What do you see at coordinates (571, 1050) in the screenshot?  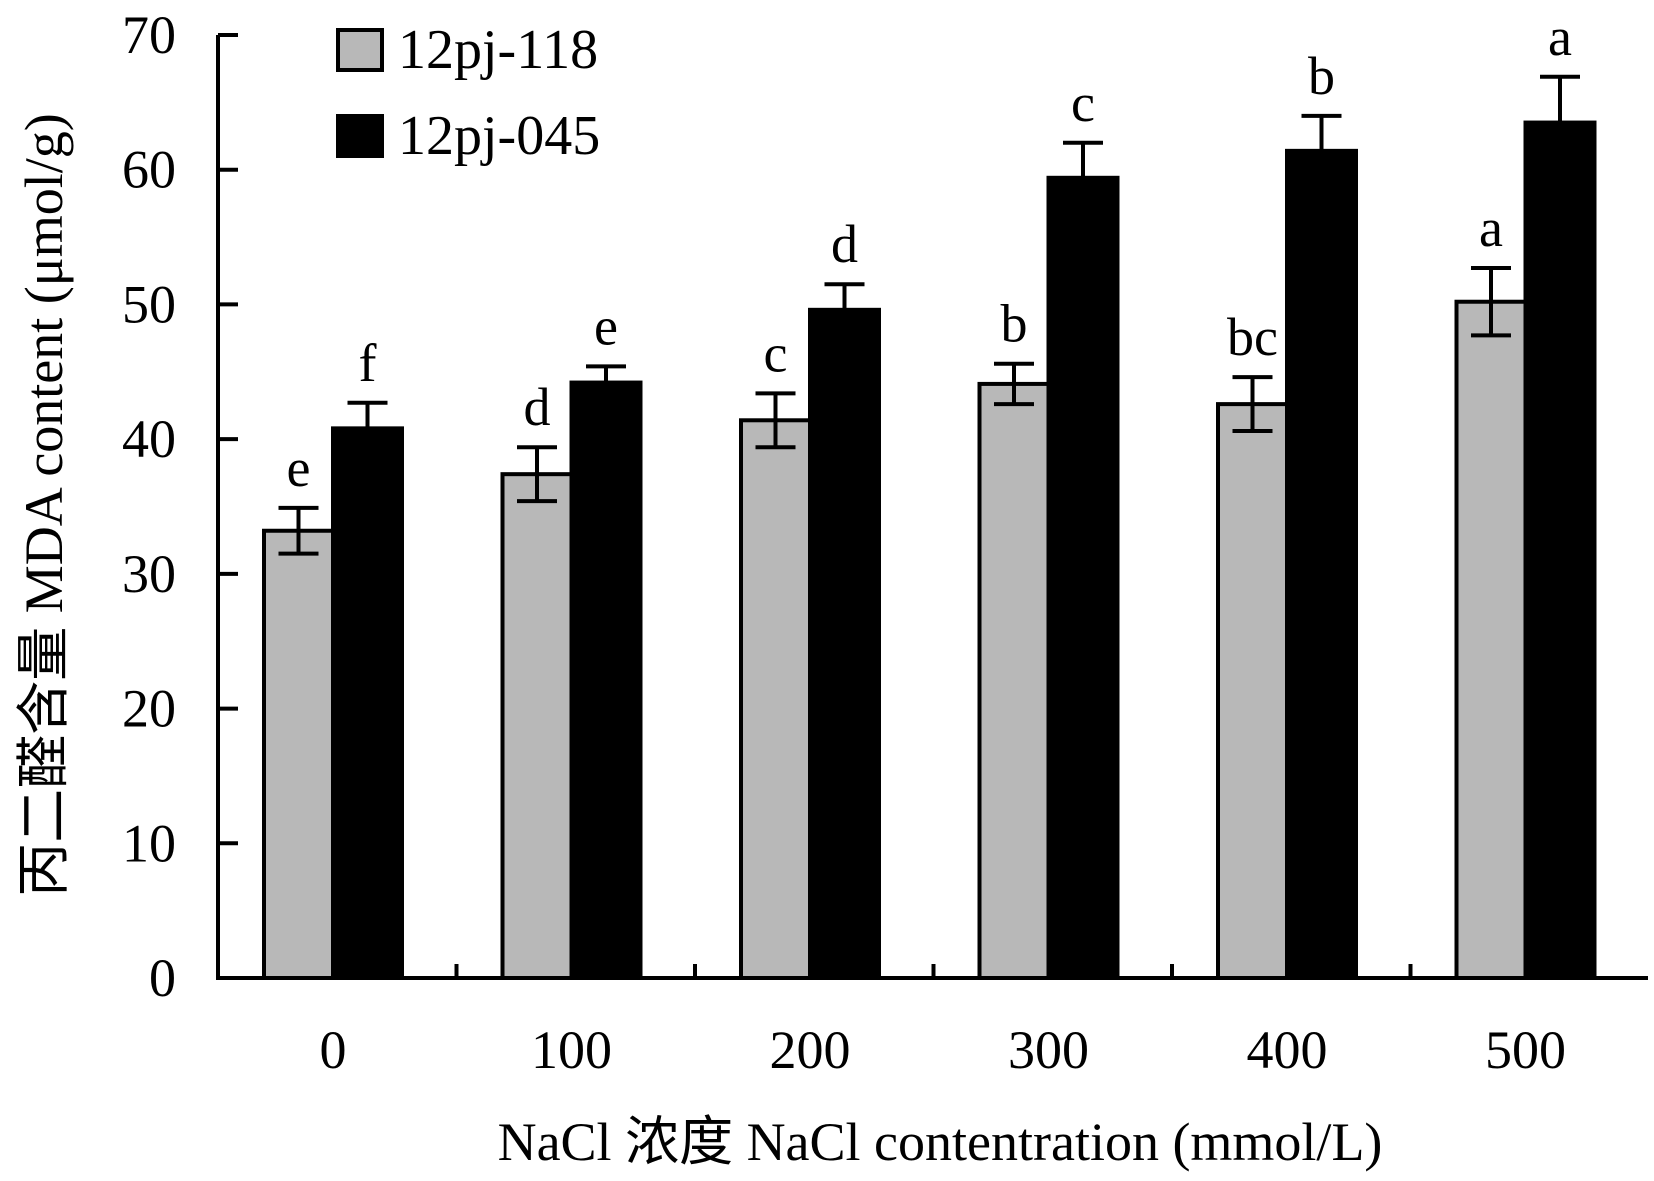 I see `x-tick-label: 100` at bounding box center [571, 1050].